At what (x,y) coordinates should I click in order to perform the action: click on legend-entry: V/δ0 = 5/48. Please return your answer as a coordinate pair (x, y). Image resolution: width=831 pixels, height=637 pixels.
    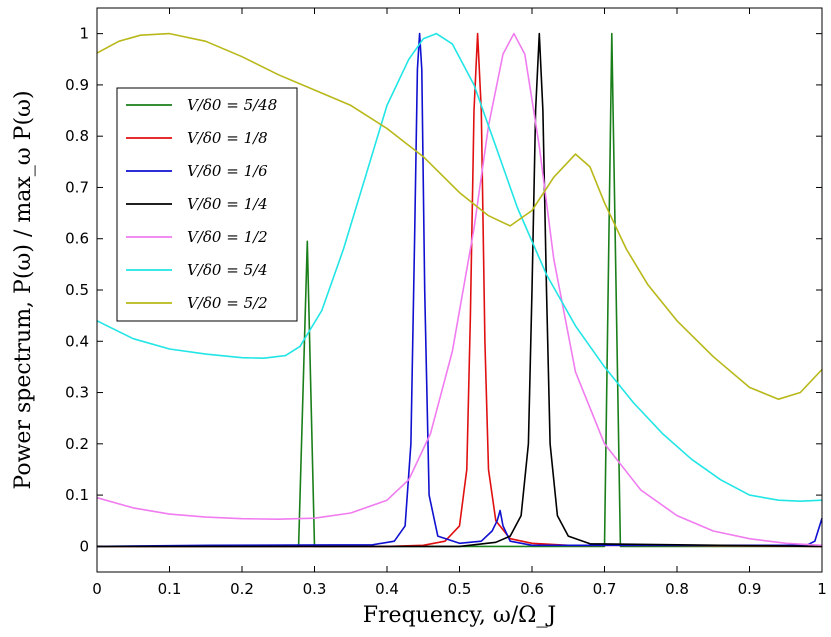
    Looking at the image, I should click on (232, 105).